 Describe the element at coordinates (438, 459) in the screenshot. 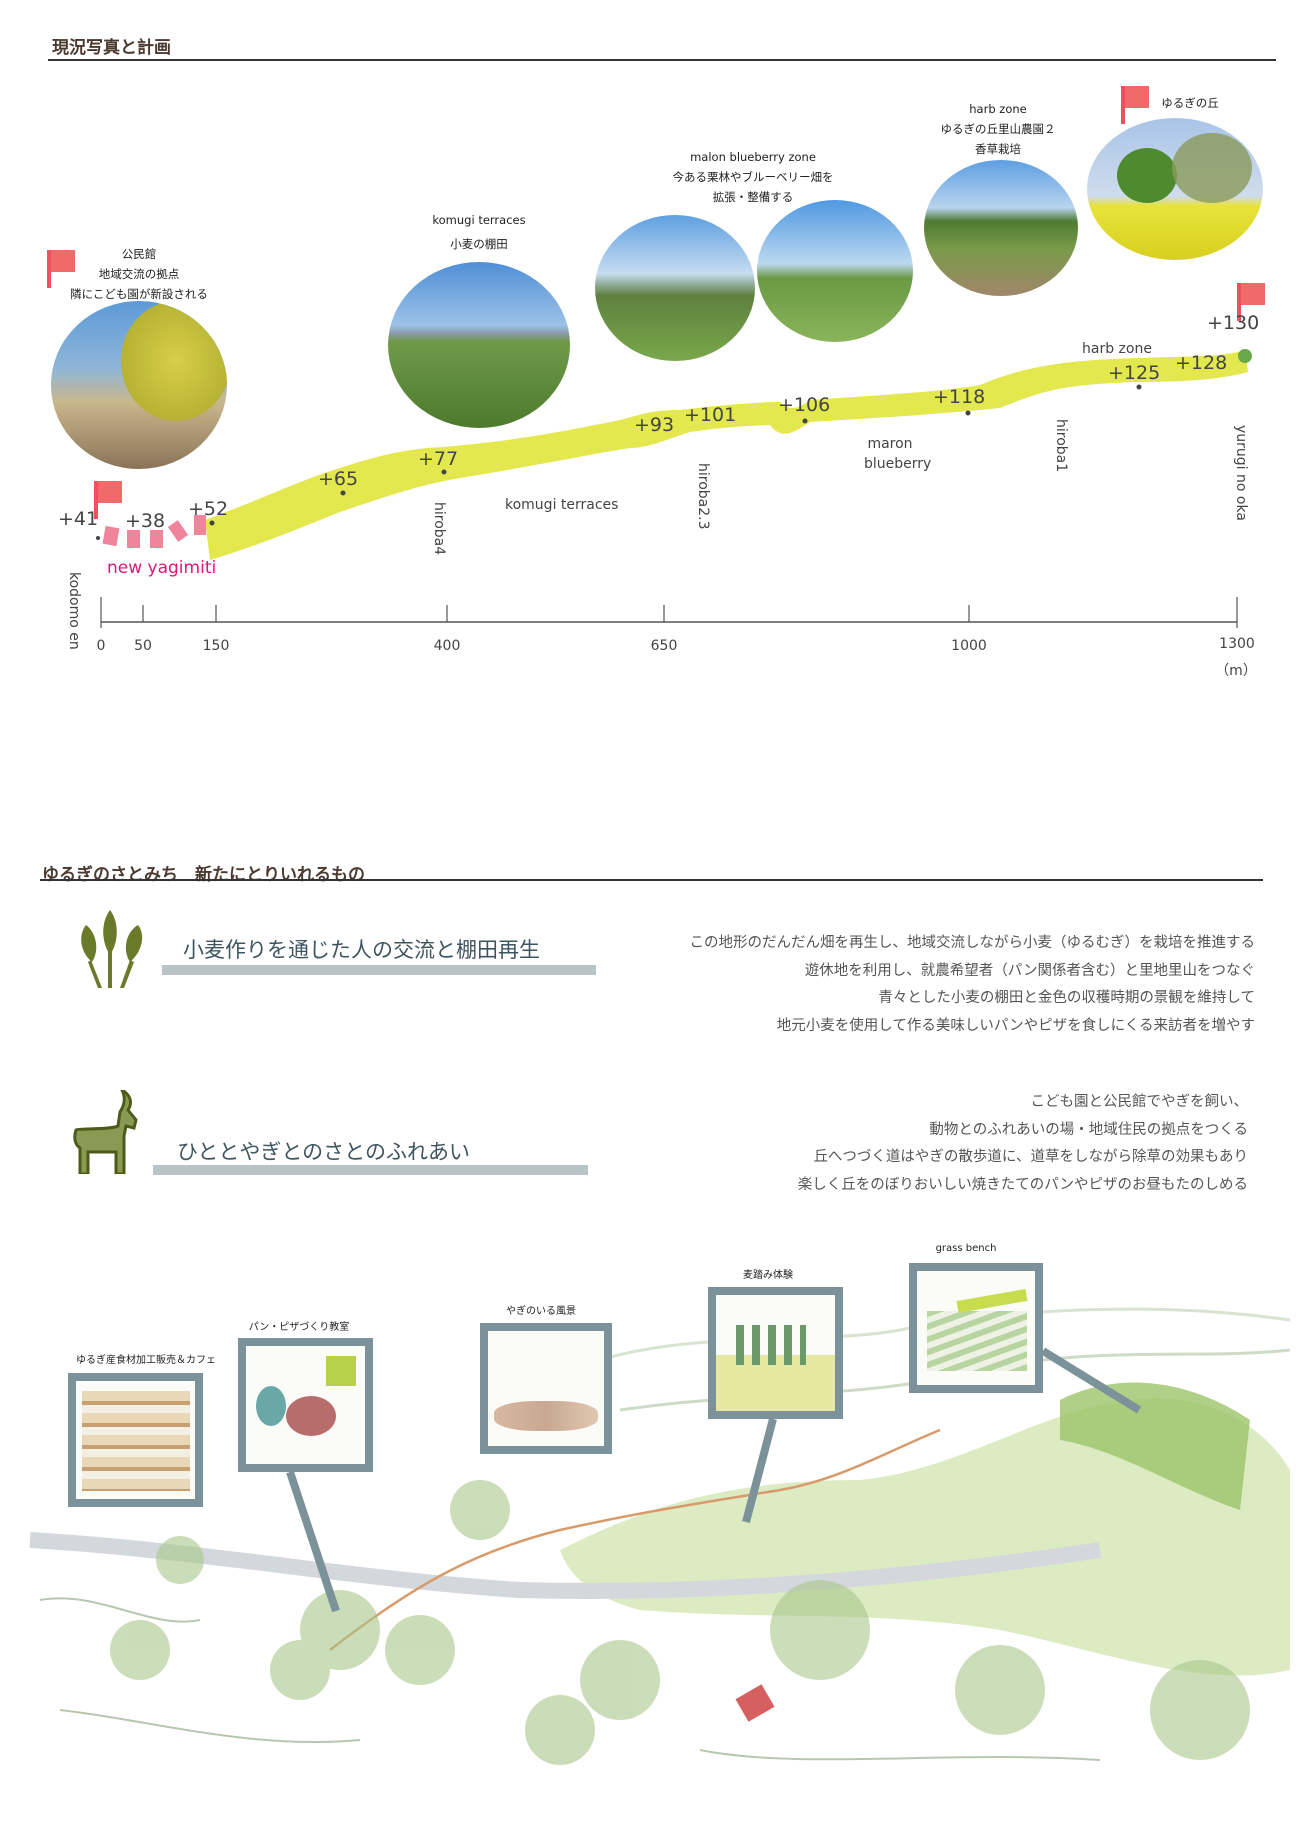

I see `elevation-label: +77` at that location.